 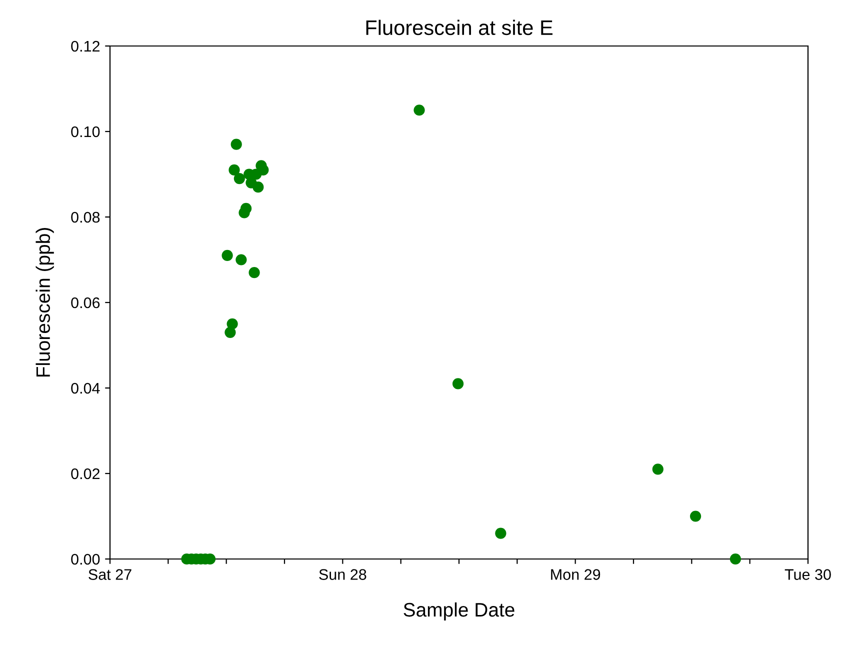 I want to click on x-axis-title: Sample Date, so click(x=459, y=611).